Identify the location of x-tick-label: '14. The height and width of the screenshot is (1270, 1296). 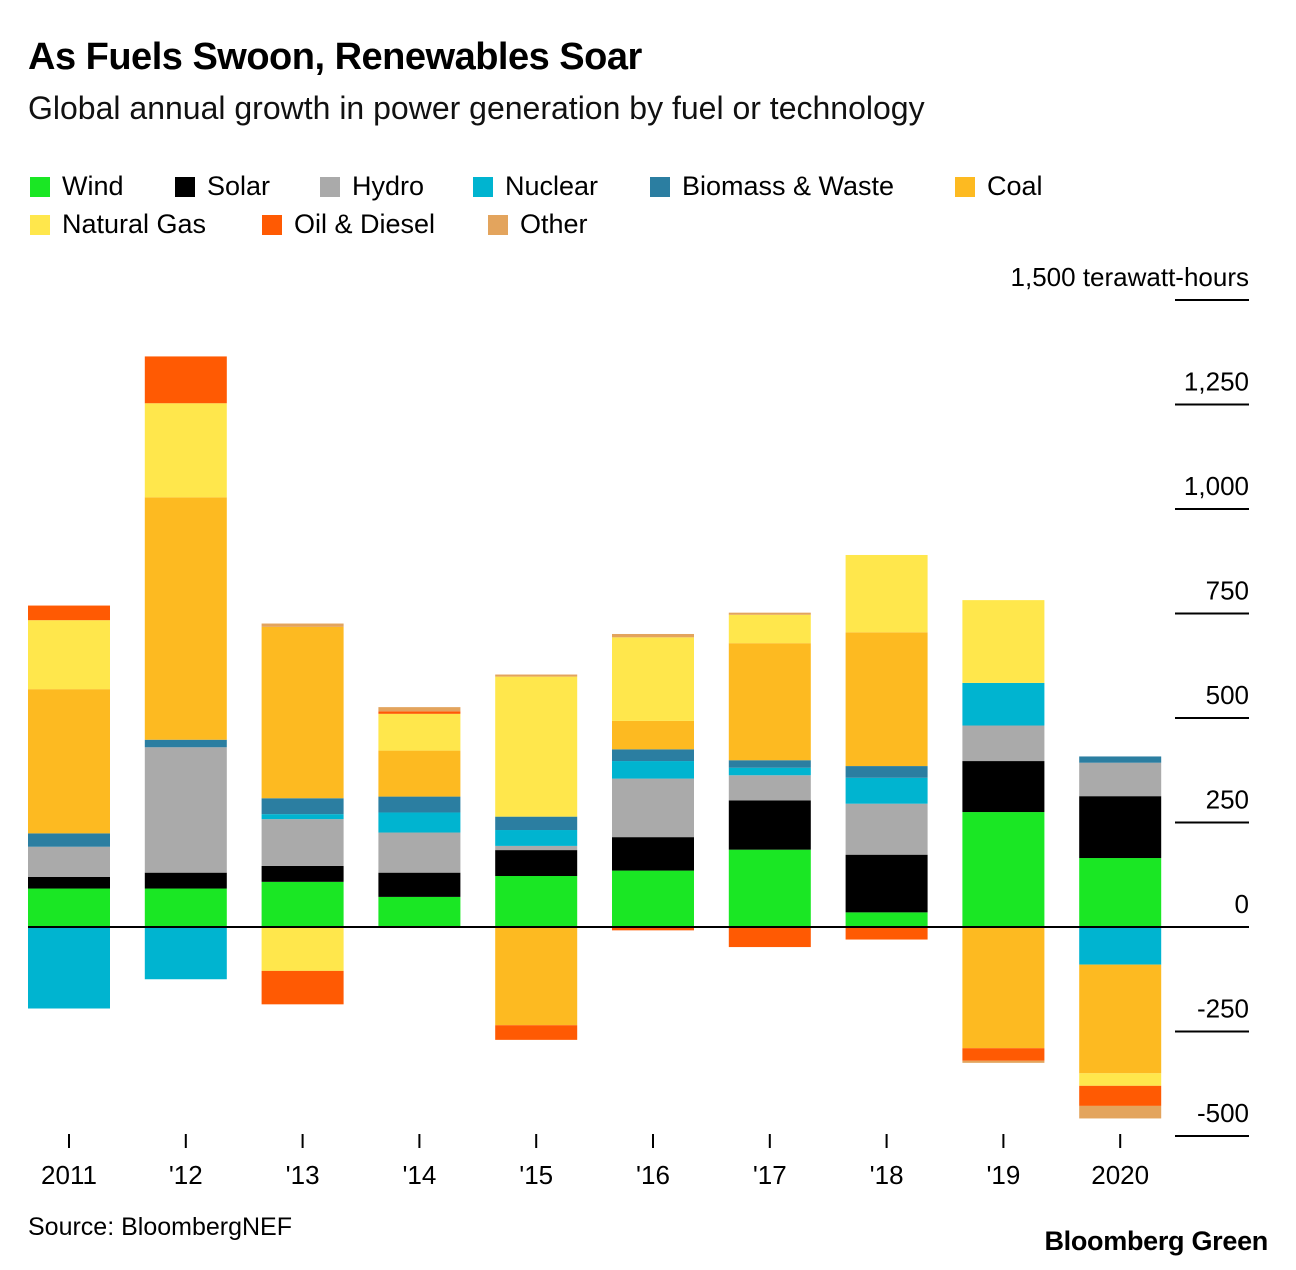
(419, 1175).